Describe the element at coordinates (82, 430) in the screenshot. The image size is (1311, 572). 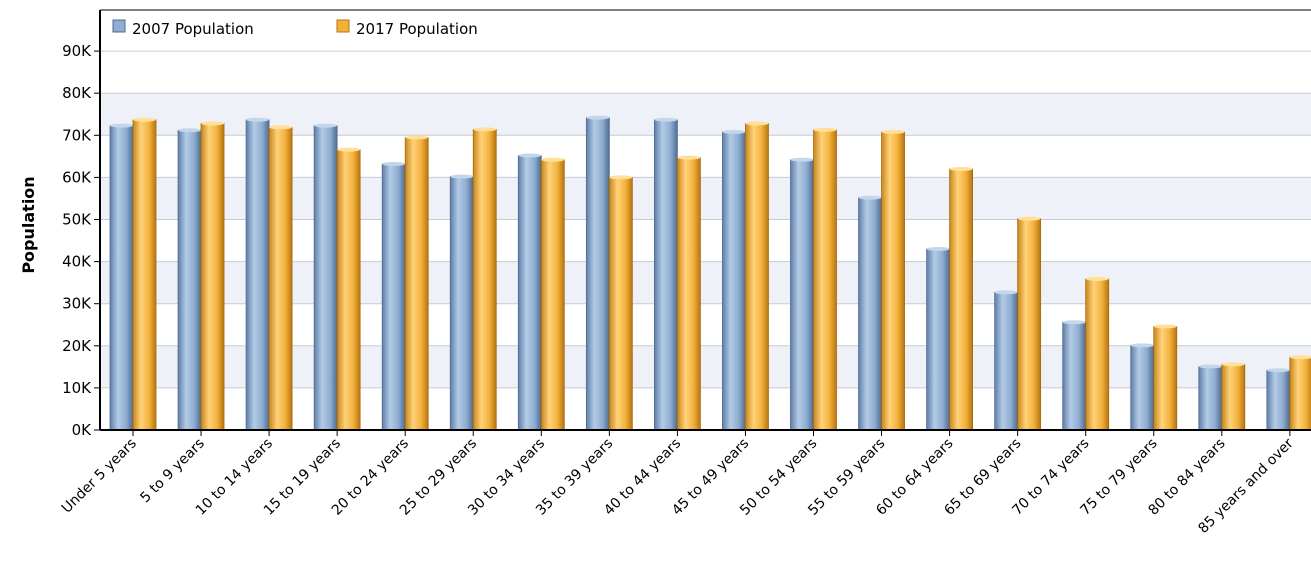
I see `y-tick-label: 0K` at that location.